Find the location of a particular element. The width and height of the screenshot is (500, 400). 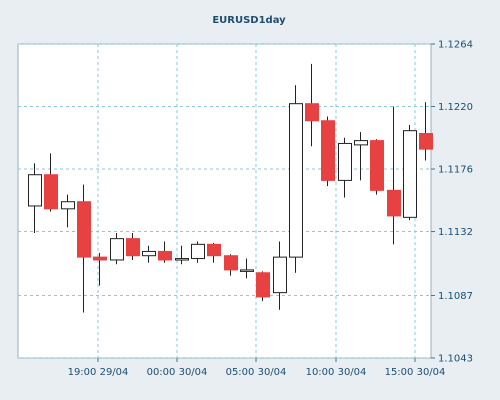

x-tick-label: 15:00 30/04 is located at coordinates (415, 372).